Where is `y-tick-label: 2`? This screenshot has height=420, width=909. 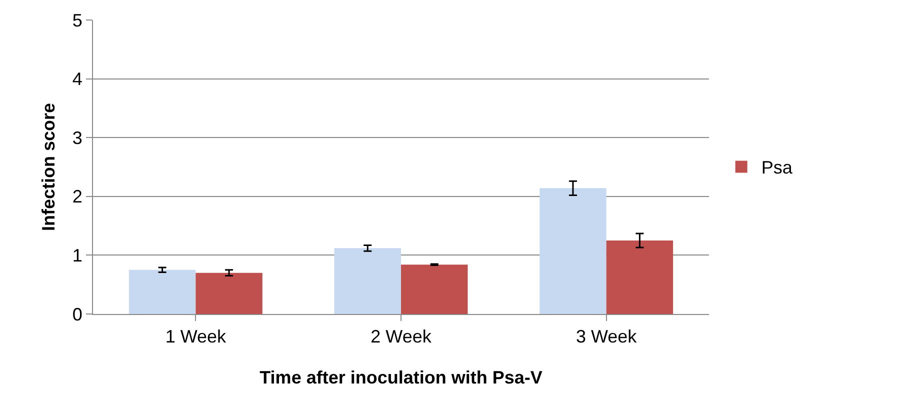
y-tick-label: 2 is located at coordinates (77, 196).